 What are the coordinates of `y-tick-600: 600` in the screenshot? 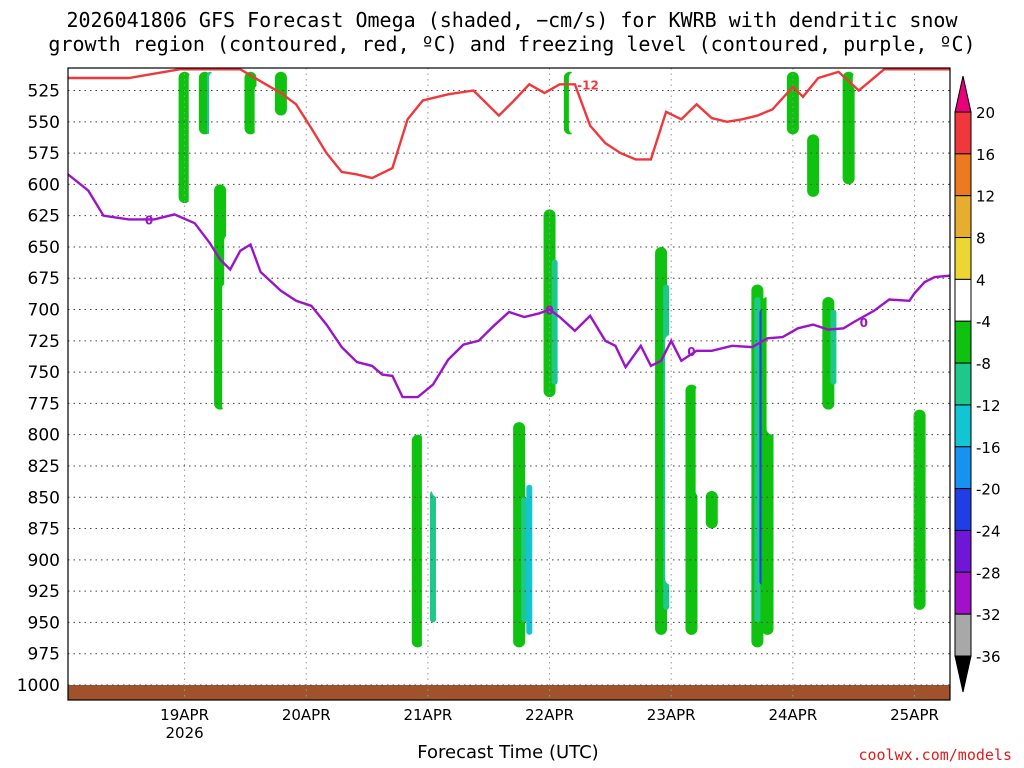 It's located at (44, 185).